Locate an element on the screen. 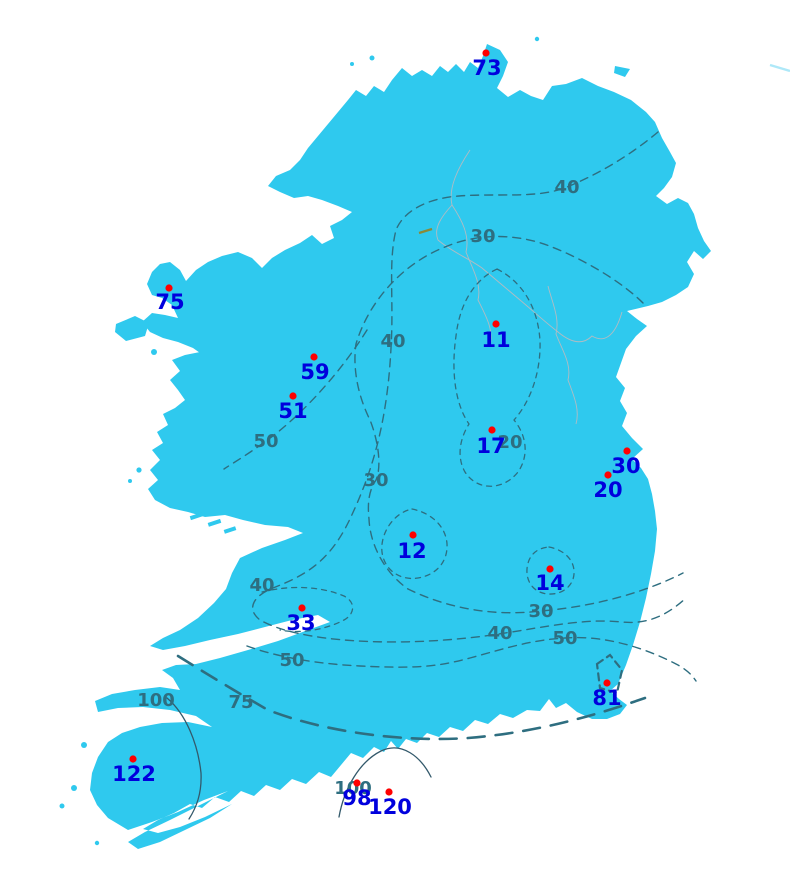 This screenshot has width=790, height=883. aran-islands is located at coordinates (213, 522).